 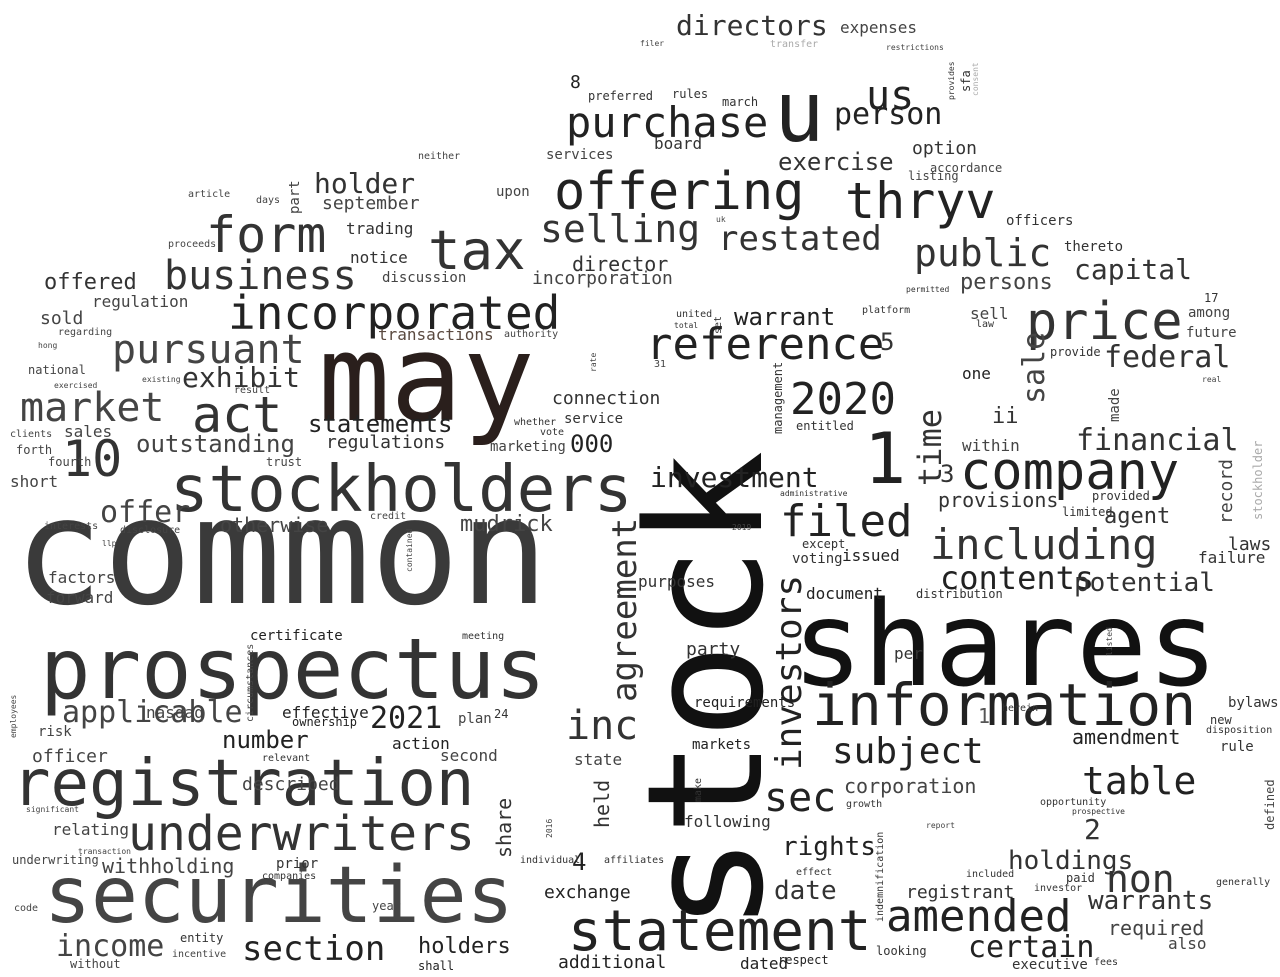 I want to click on word-trading: trading, so click(x=380, y=228).